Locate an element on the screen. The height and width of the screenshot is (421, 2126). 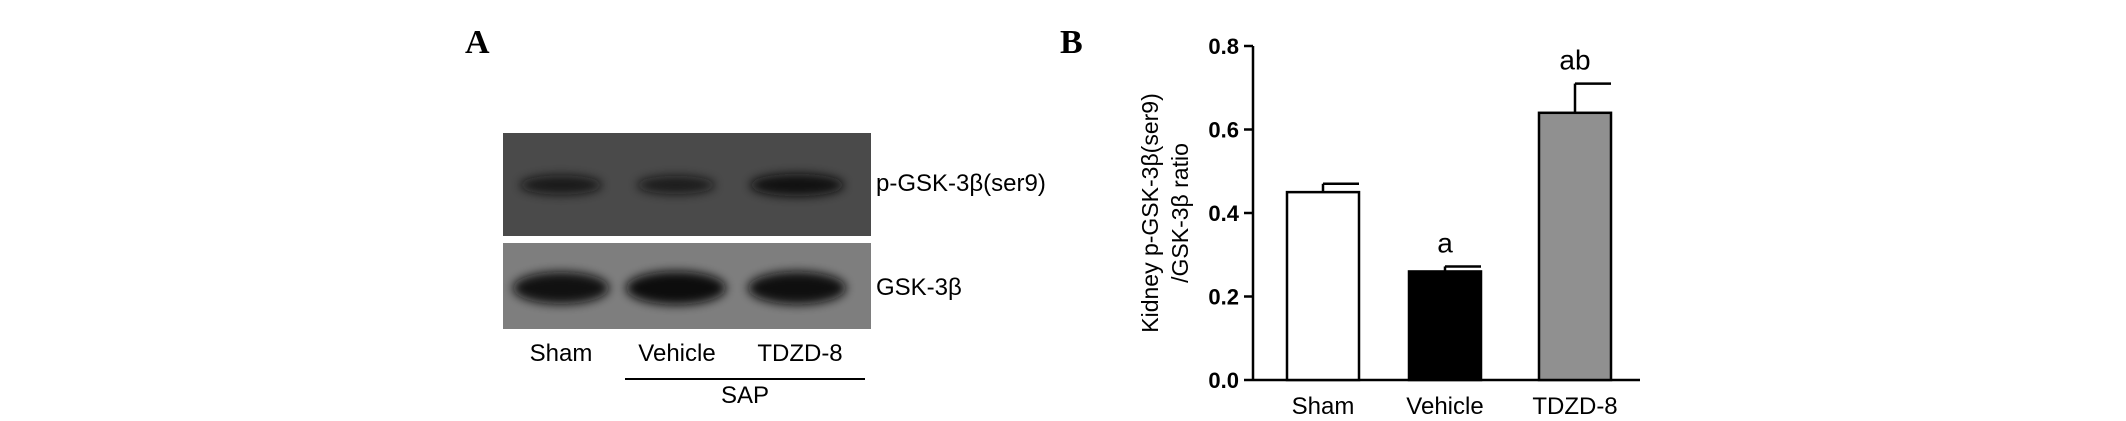
lane-label-tdzd8: TDZD-8 is located at coordinates (800, 353).